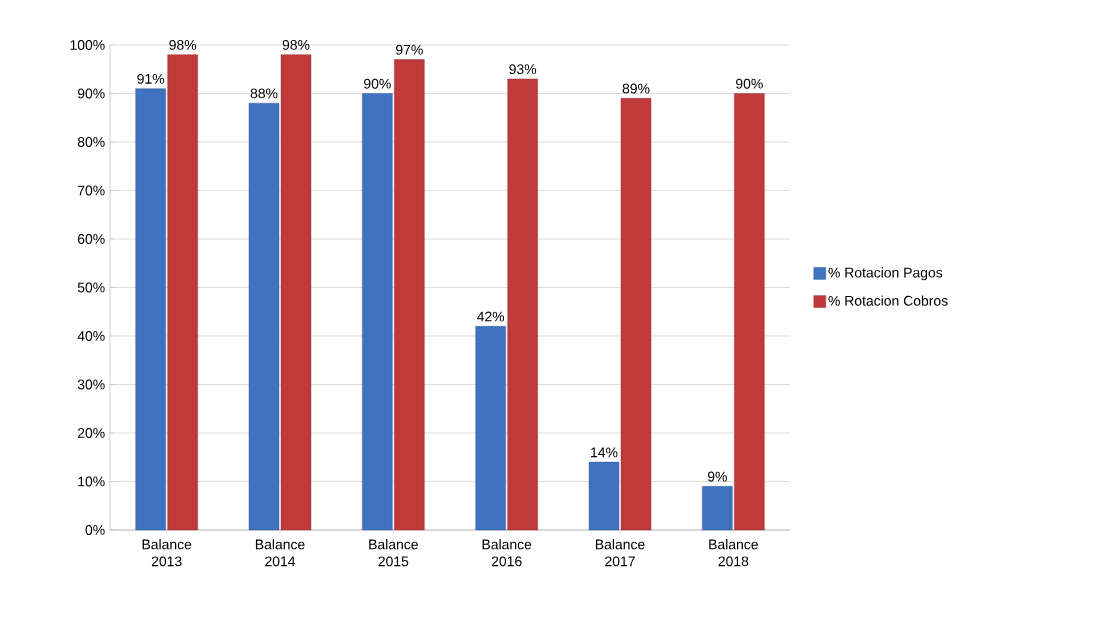 The width and height of the screenshot is (1099, 628). I want to click on y-tick-label: 60%, so click(91, 239).